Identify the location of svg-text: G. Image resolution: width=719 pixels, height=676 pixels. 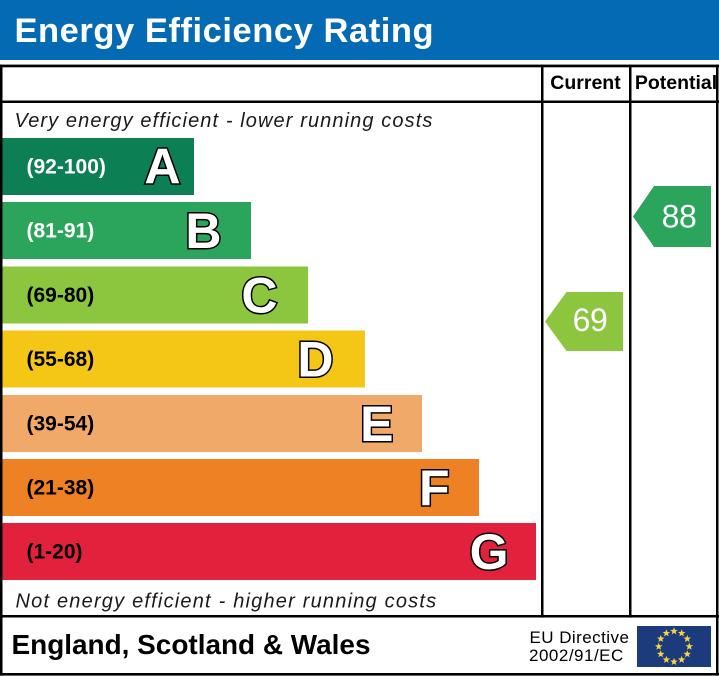
(489, 552).